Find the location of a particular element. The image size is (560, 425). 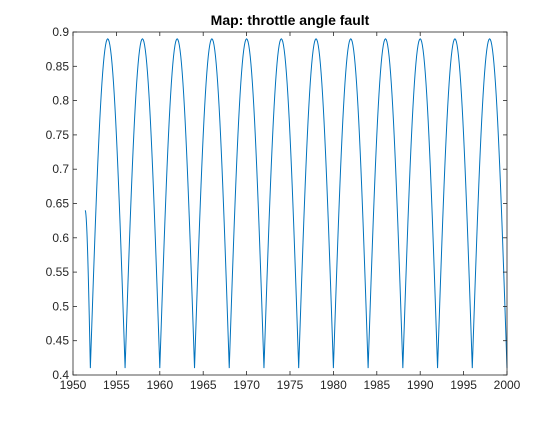

y-tick-label: 0.55 is located at coordinates (58, 272).